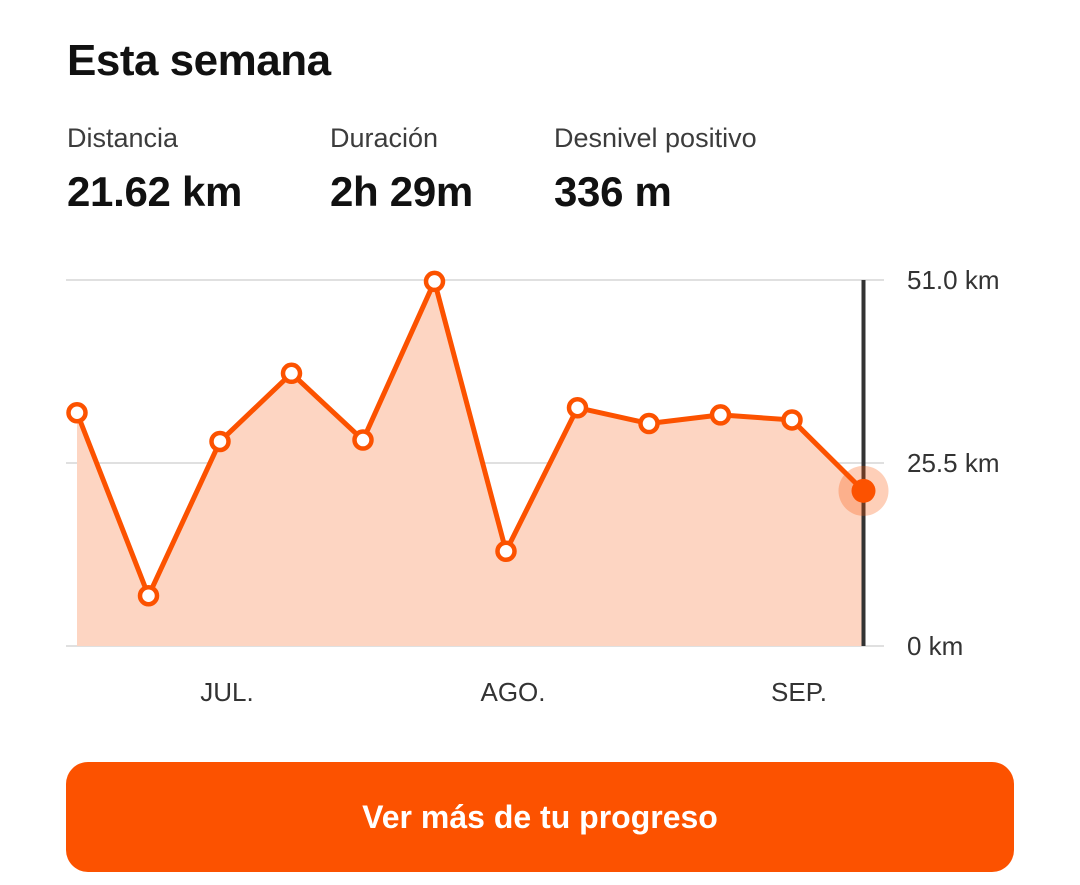  What do you see at coordinates (199, 60) in the screenshot?
I see `page-title: Esta semana` at bounding box center [199, 60].